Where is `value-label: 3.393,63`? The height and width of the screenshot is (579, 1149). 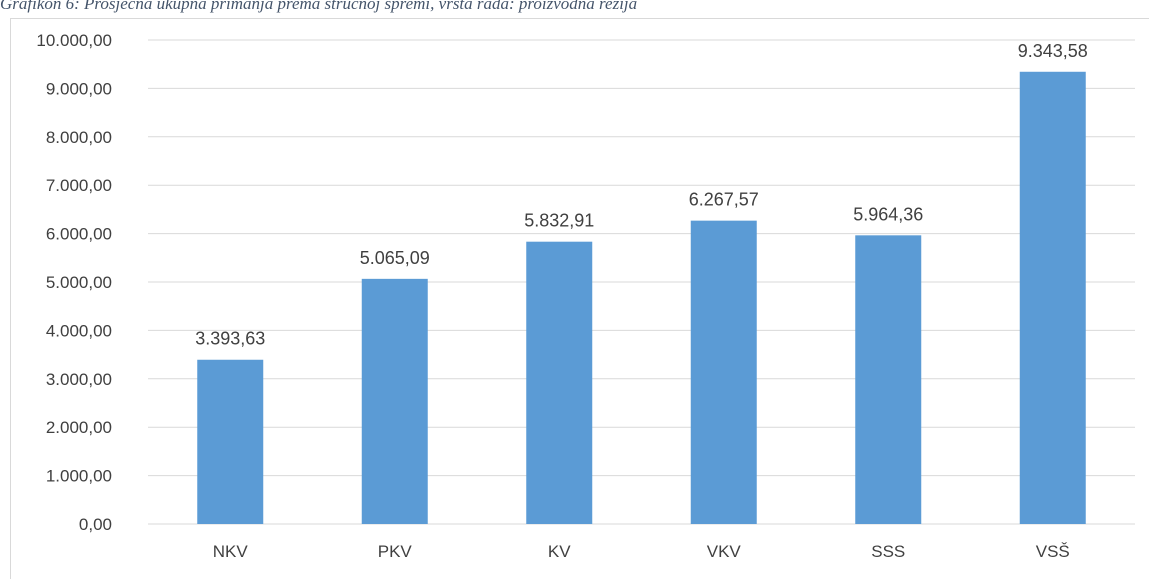
value-label: 3.393,63 is located at coordinates (230, 339).